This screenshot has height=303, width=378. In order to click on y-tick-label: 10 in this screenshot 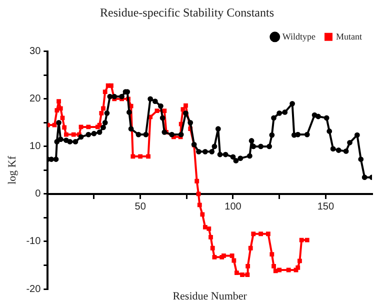, I will do `click(36, 146)`.